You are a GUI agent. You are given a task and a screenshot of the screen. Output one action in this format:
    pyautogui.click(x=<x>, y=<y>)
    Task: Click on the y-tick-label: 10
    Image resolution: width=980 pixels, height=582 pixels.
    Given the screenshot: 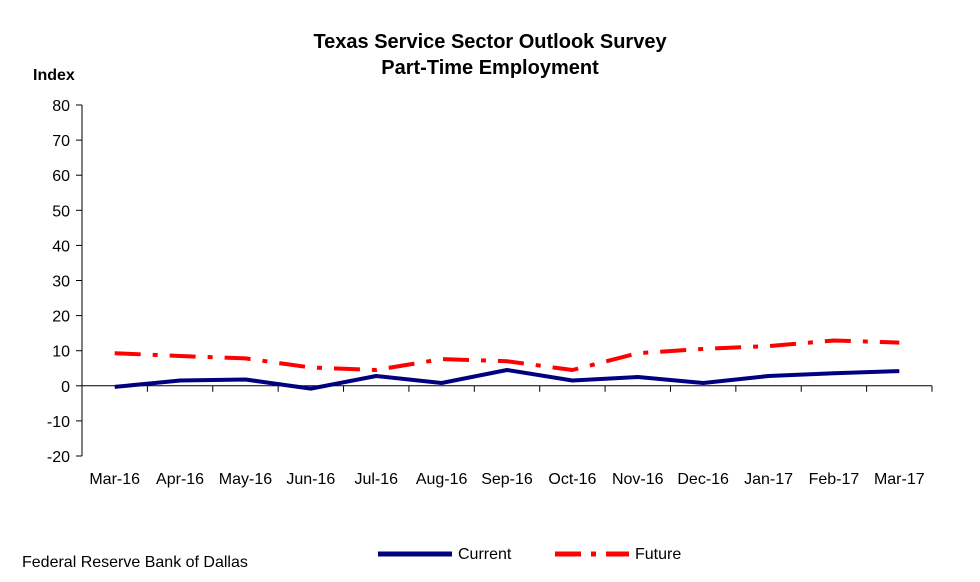 What is the action you would take?
    pyautogui.click(x=61, y=352)
    